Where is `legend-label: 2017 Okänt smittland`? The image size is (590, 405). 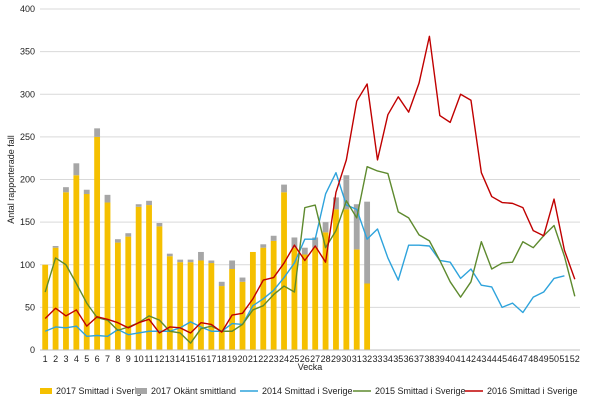 legend-label: 2017 Okänt smittland is located at coordinates (193, 391).